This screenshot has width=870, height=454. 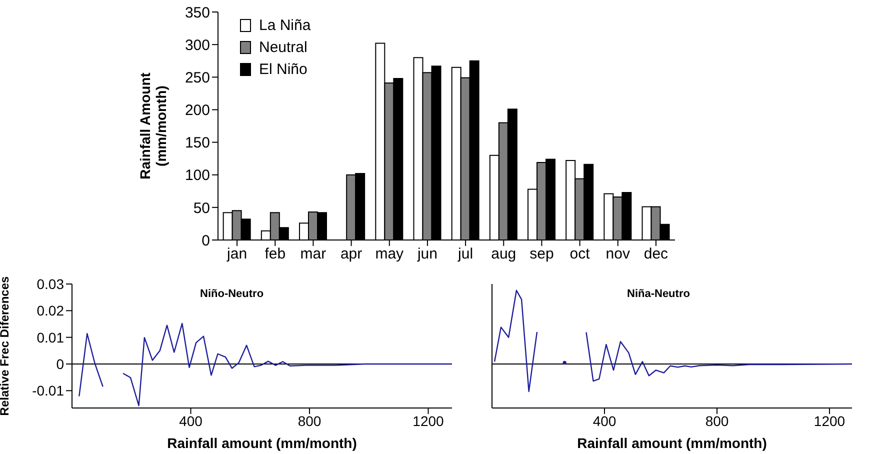 What do you see at coordinates (197, 45) in the screenshot?
I see `y-tick-label: 300` at bounding box center [197, 45].